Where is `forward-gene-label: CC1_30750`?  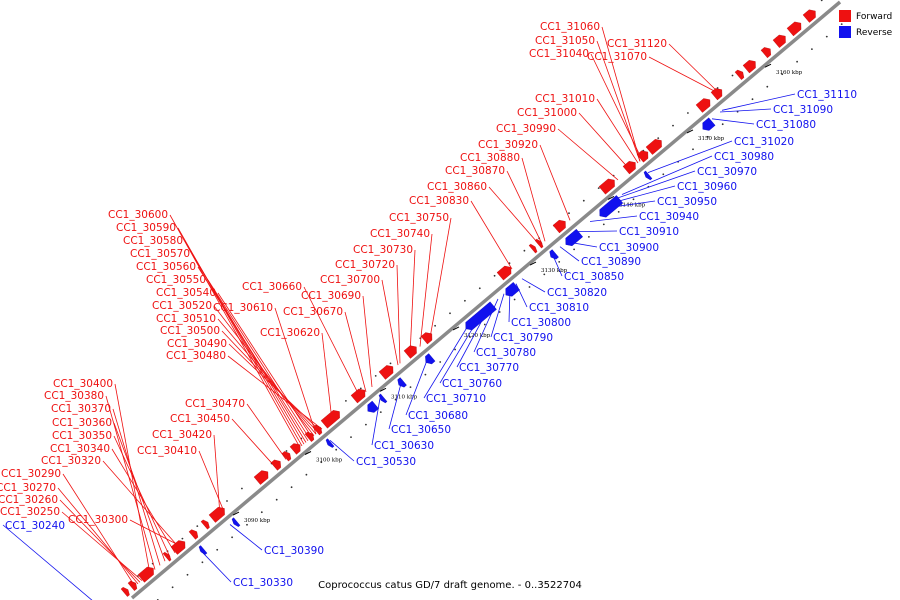 forward-gene-label: CC1_30750 is located at coordinates (419, 218).